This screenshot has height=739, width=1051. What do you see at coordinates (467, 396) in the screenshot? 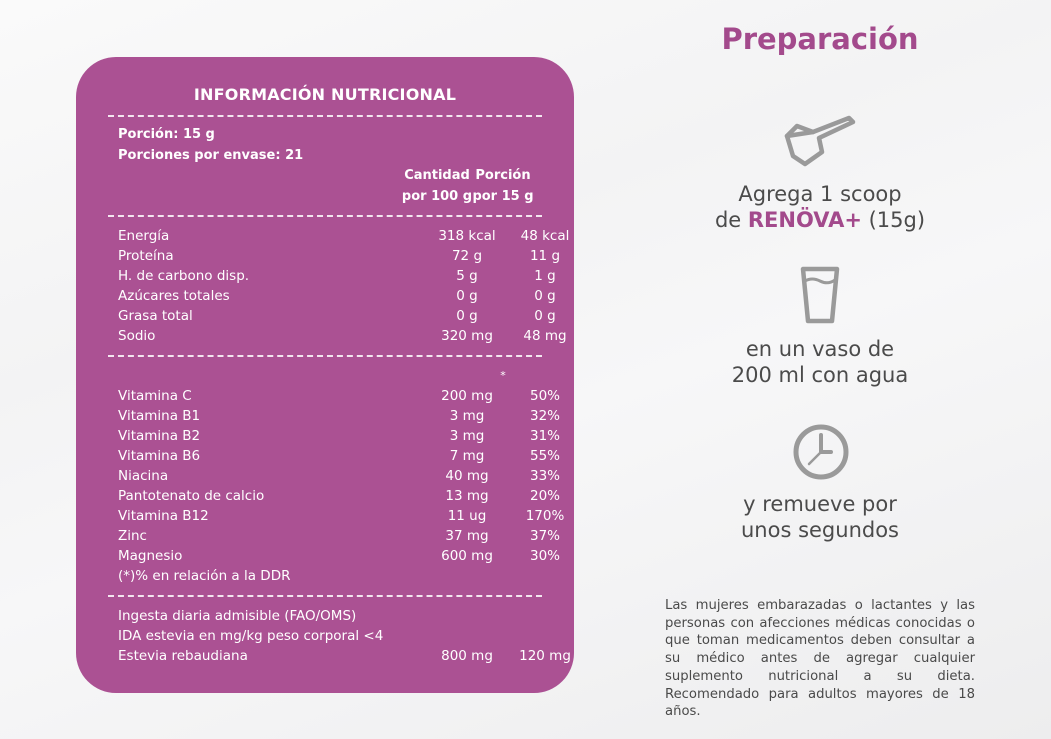
I see `value-per-100g: 200 mg` at bounding box center [467, 396].